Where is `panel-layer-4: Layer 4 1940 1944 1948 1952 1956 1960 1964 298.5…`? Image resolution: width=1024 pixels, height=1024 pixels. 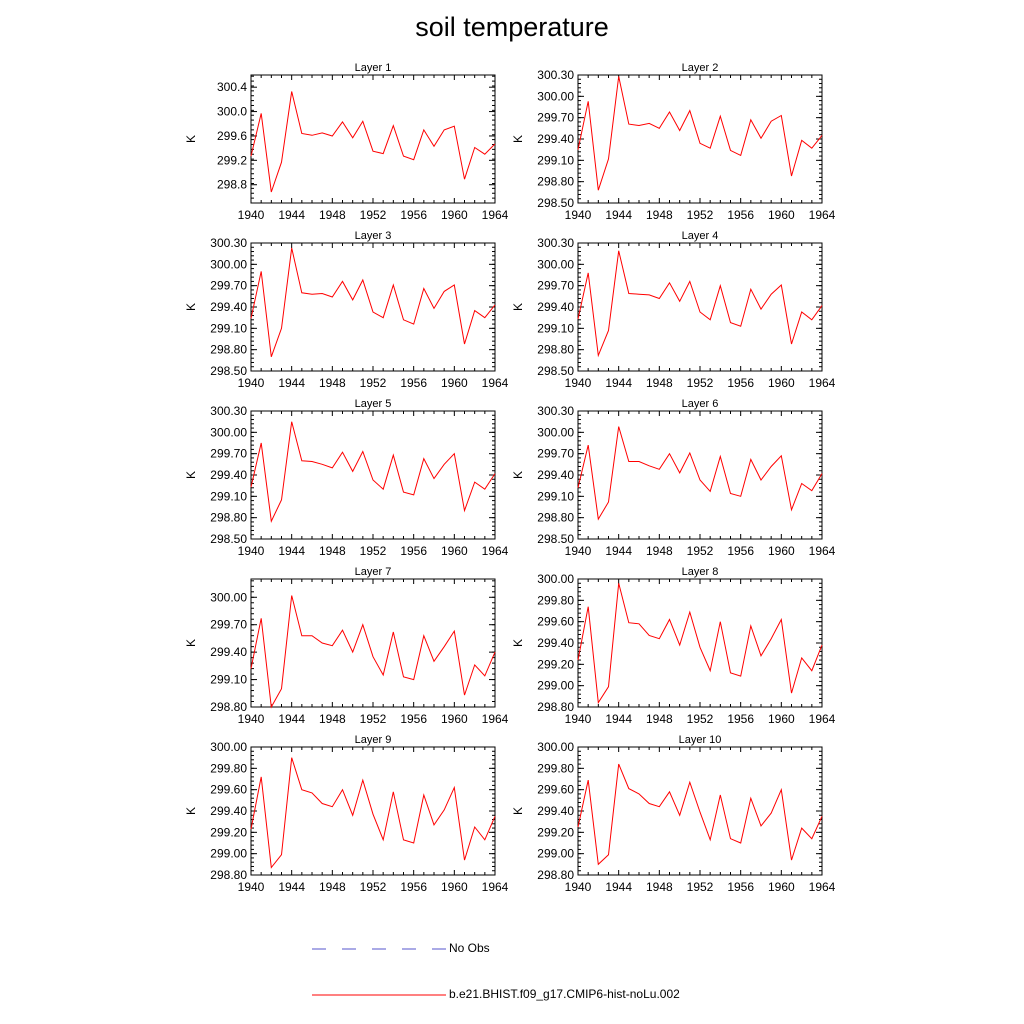 panel-layer-4: Layer 4 1940 1944 1948 1952 1956 1960 1964 298.5… is located at coordinates (673, 310).